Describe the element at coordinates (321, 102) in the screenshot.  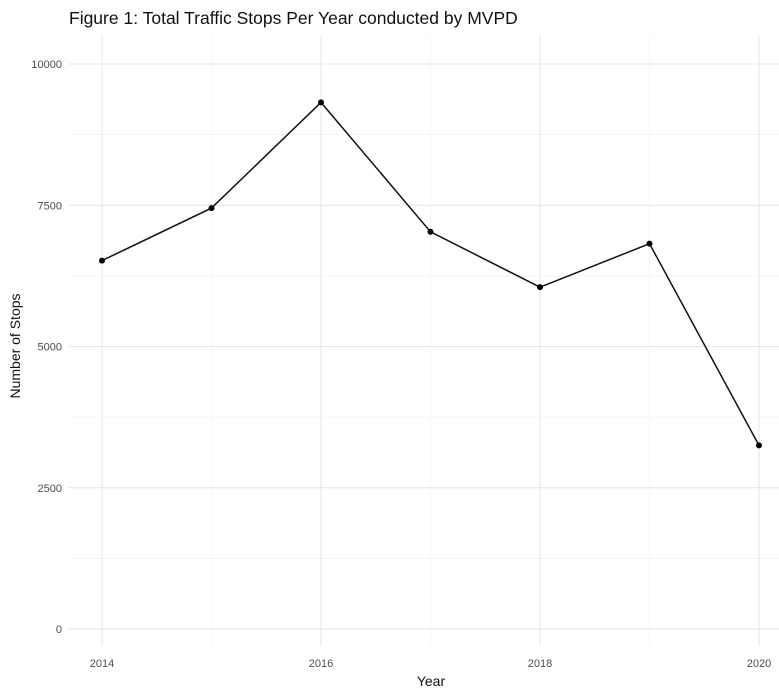
I see `data-point-2016` at that location.